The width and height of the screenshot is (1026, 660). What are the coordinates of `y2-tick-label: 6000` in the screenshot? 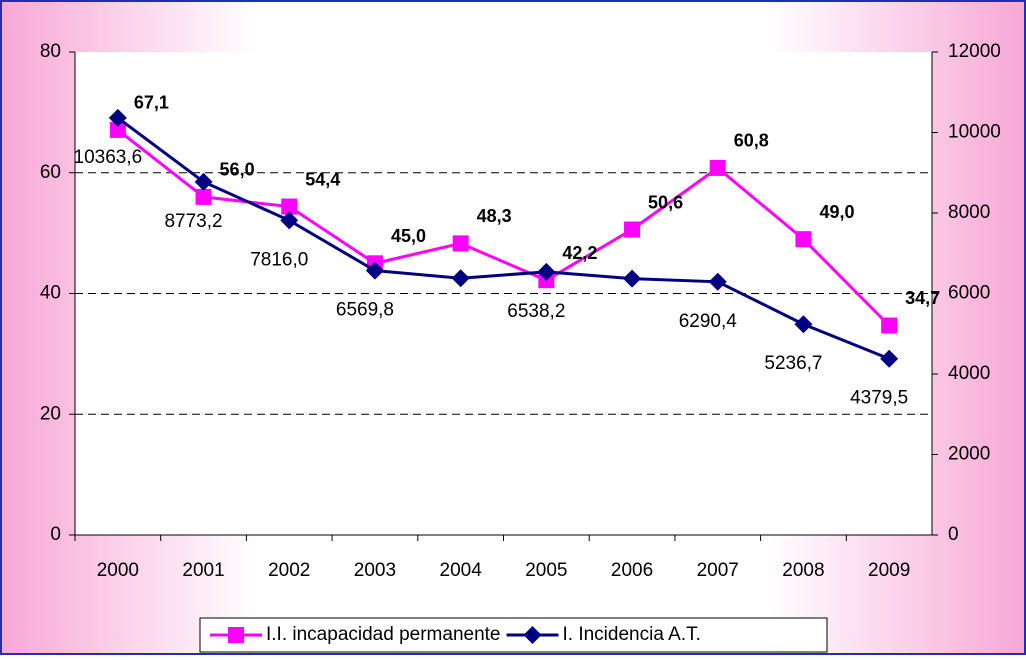 It's located at (969, 293).